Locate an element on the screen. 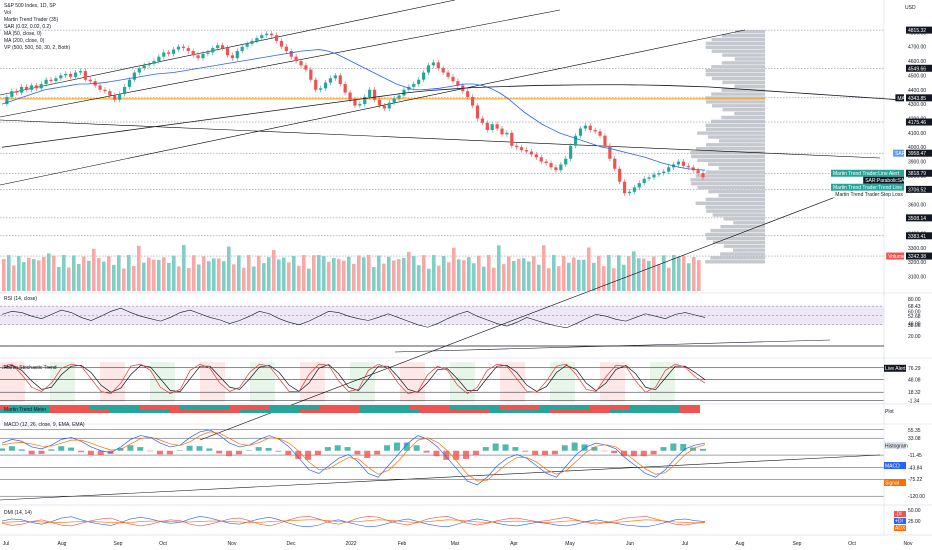 The width and height of the screenshot is (932, 550). stoch-zone is located at coordinates (462, 382).